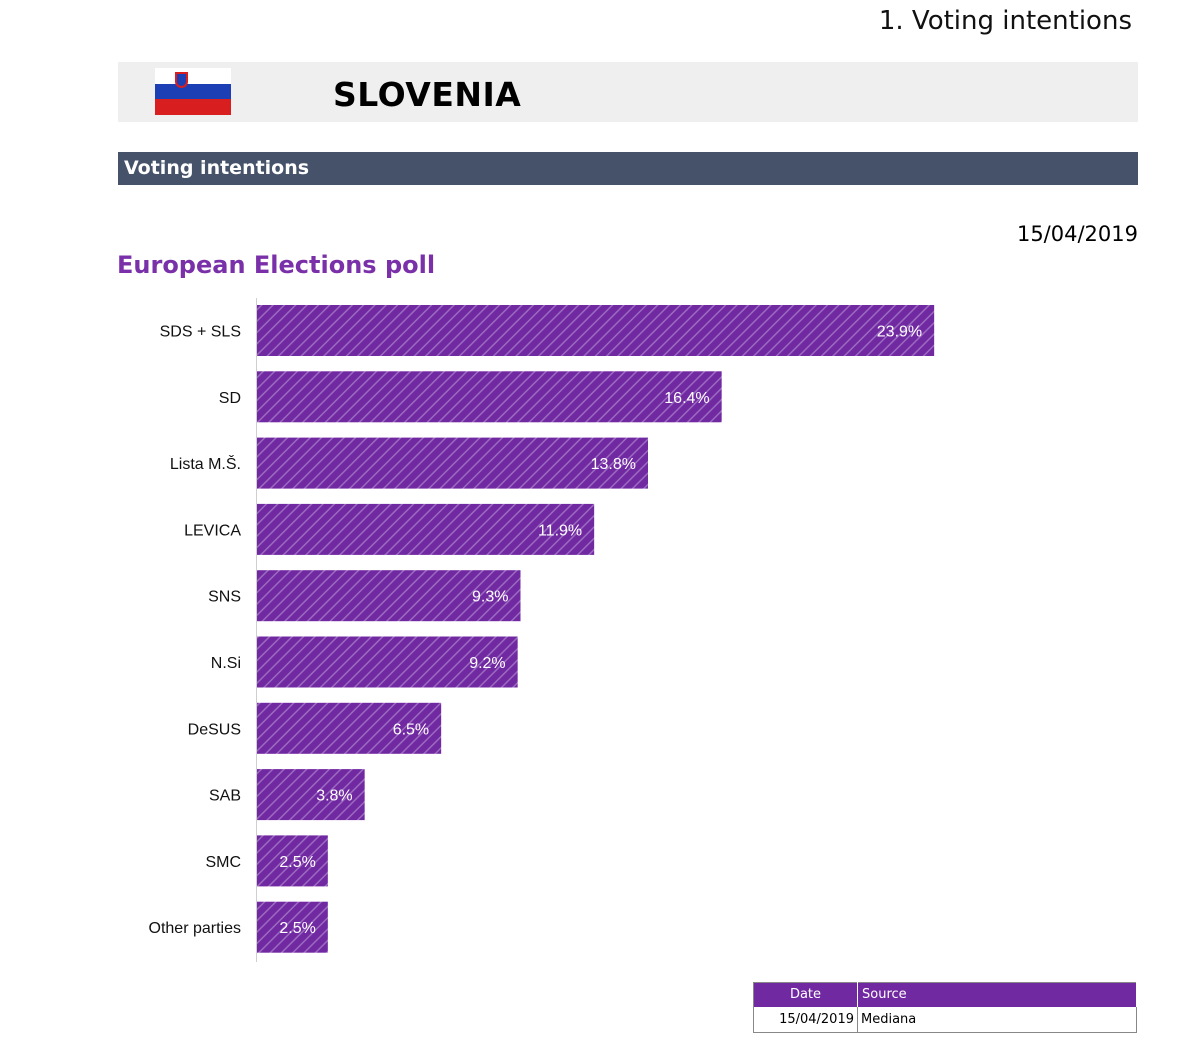  Describe the element at coordinates (225, 796) in the screenshot. I see `category-label: SAB` at that location.